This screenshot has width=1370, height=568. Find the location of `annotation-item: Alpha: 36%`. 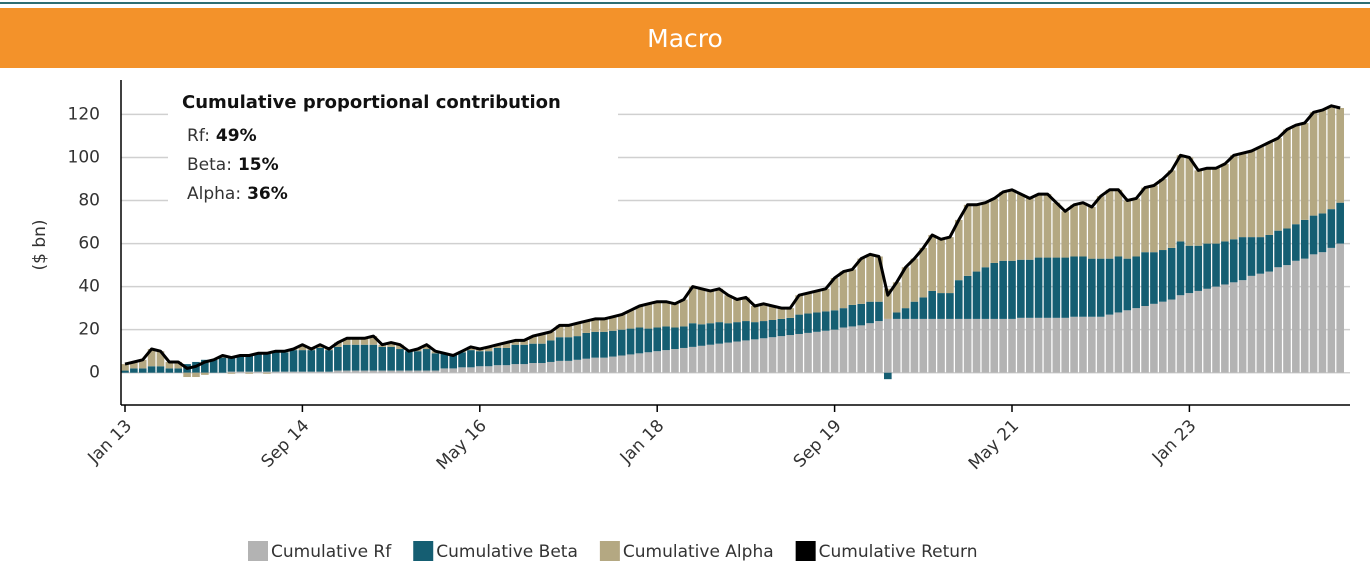

annotation-item: Alpha: 36% is located at coordinates (237, 194).